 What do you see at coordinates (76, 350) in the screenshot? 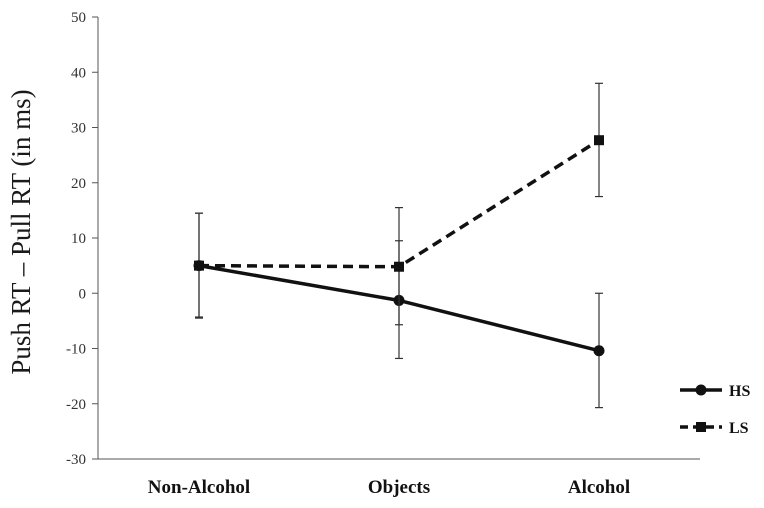
I see `y-tick-label: -10` at bounding box center [76, 350].